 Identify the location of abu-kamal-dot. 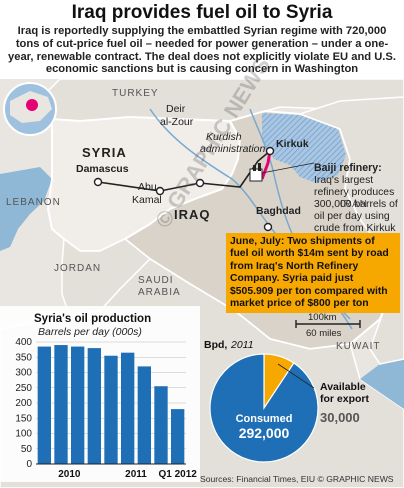
(160, 191).